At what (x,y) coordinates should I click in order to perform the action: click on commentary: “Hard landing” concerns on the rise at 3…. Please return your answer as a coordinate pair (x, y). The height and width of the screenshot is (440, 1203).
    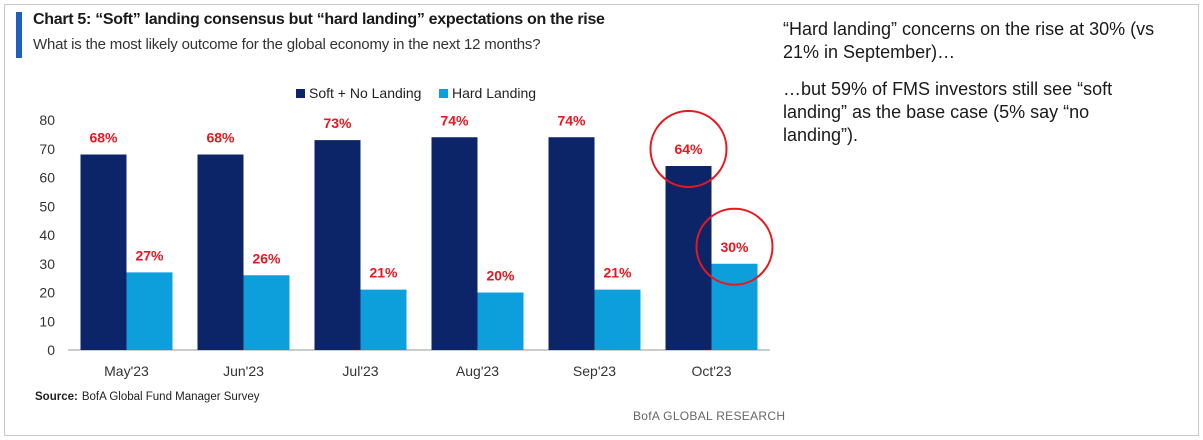
    Looking at the image, I should click on (973, 89).